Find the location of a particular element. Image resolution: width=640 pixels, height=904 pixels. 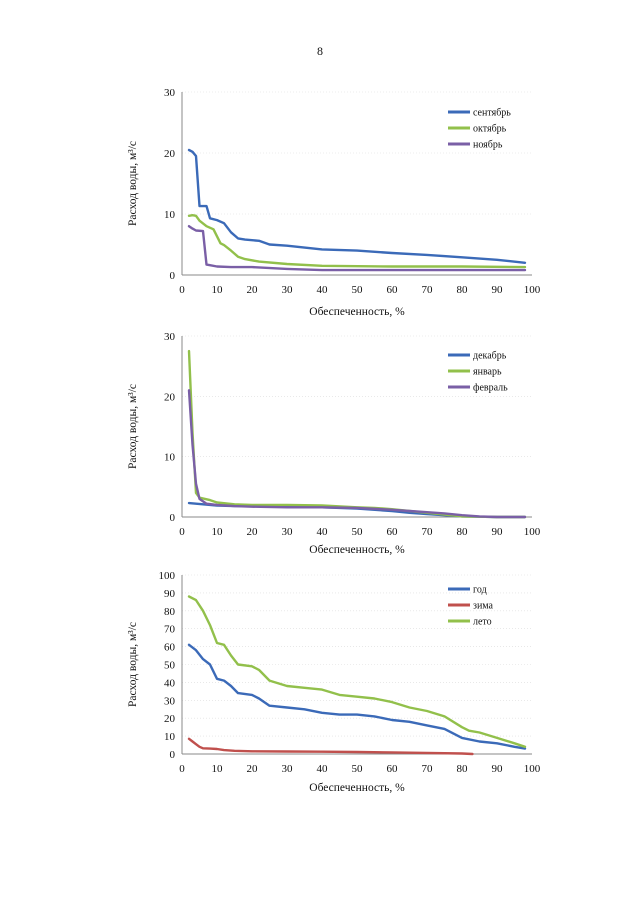

y-tick-label: 50 is located at coordinates (170, 666).